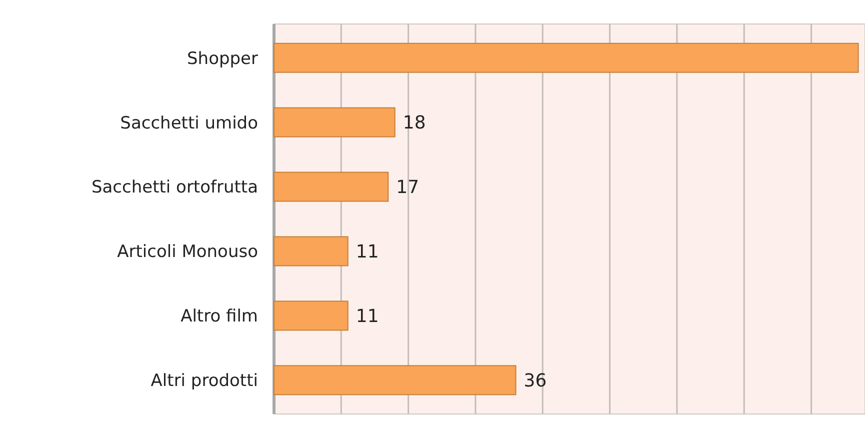 The image size is (865, 428). What do you see at coordinates (204, 381) in the screenshot?
I see `y-tick-label: Altri prodotti` at bounding box center [204, 381].